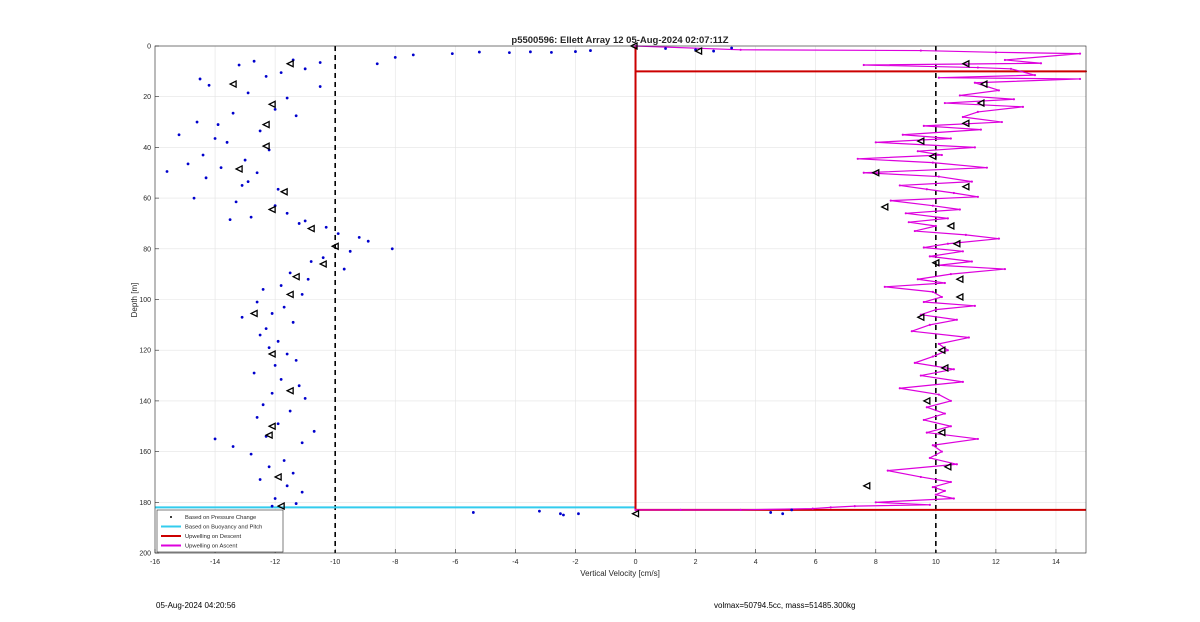 The height and width of the screenshot is (622, 1200). What do you see at coordinates (395, 562) in the screenshot?
I see `x-tick-label: -8` at bounding box center [395, 562].